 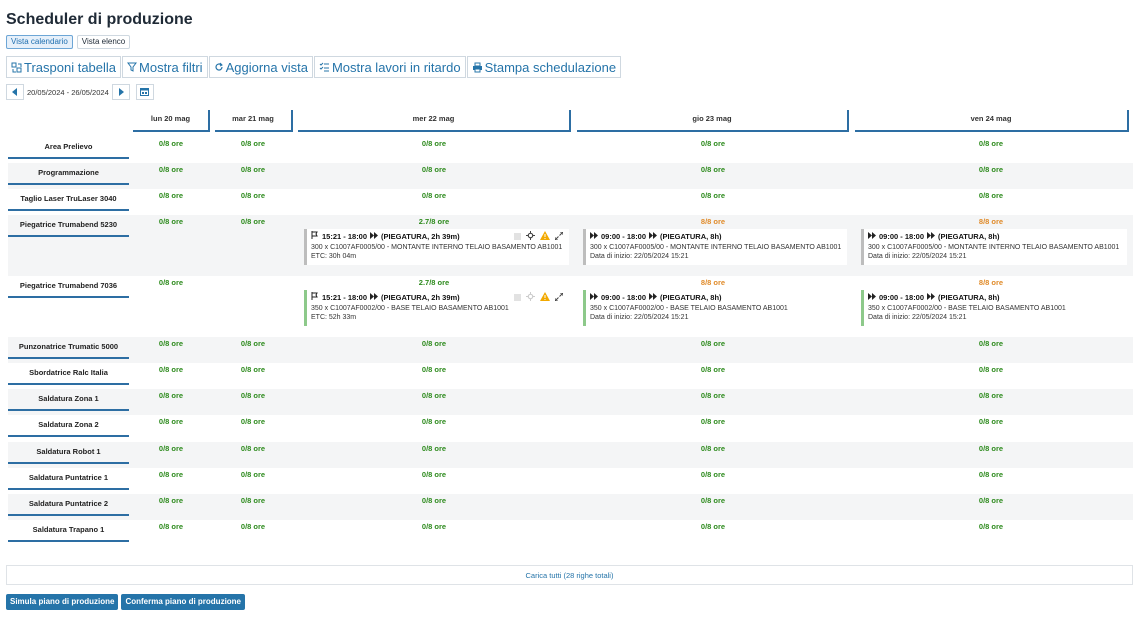 What do you see at coordinates (39, 42) in the screenshot?
I see `calendar-view-button: Vista calendario` at bounding box center [39, 42].